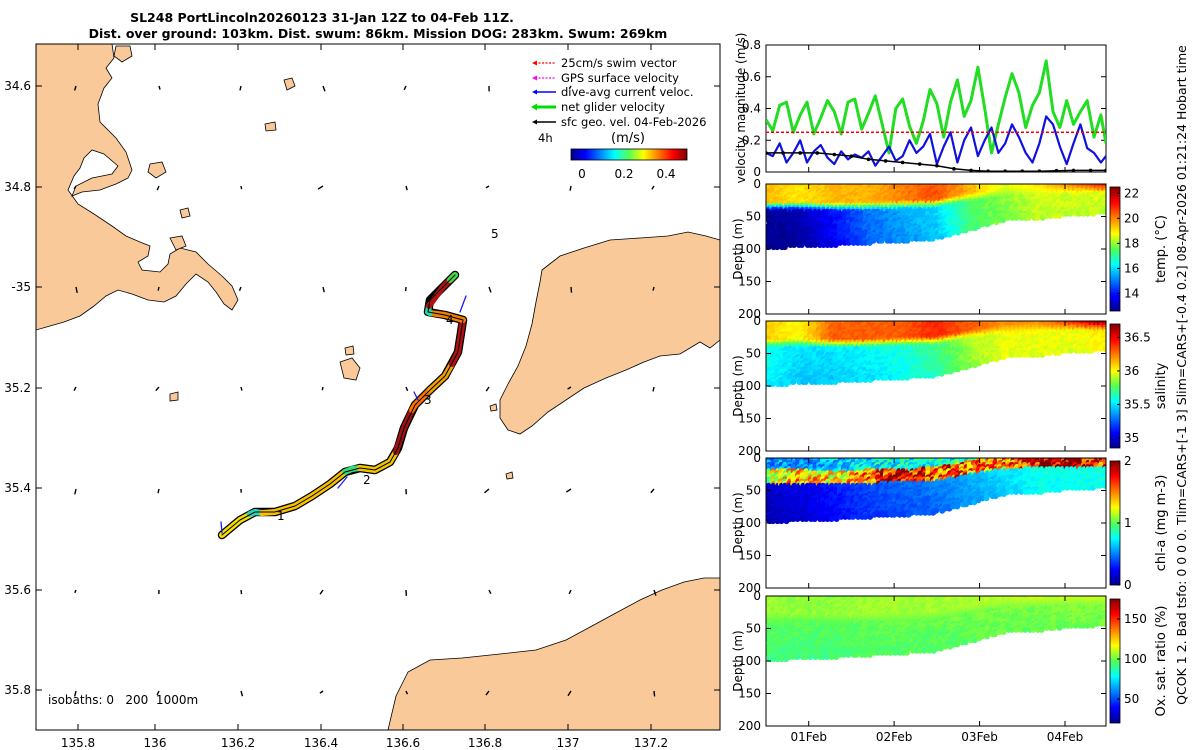  I want to click on legend-swim-vector-label: 25cm/s swim vector, so click(619, 63).